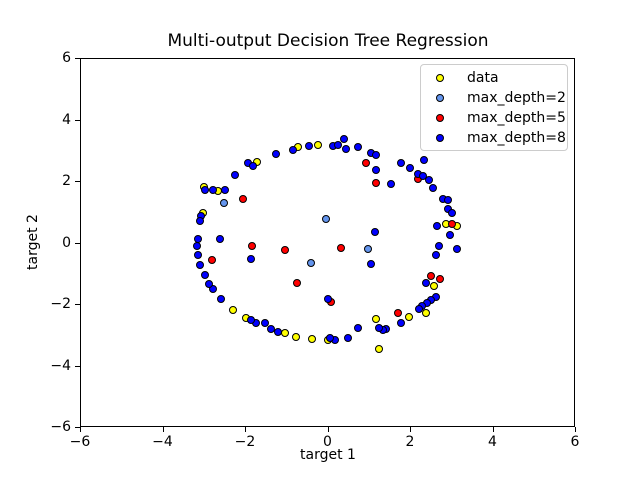 This screenshot has height=480, width=640. What do you see at coordinates (516, 98) in the screenshot?
I see `legend-label: max_depth=2` at bounding box center [516, 98].